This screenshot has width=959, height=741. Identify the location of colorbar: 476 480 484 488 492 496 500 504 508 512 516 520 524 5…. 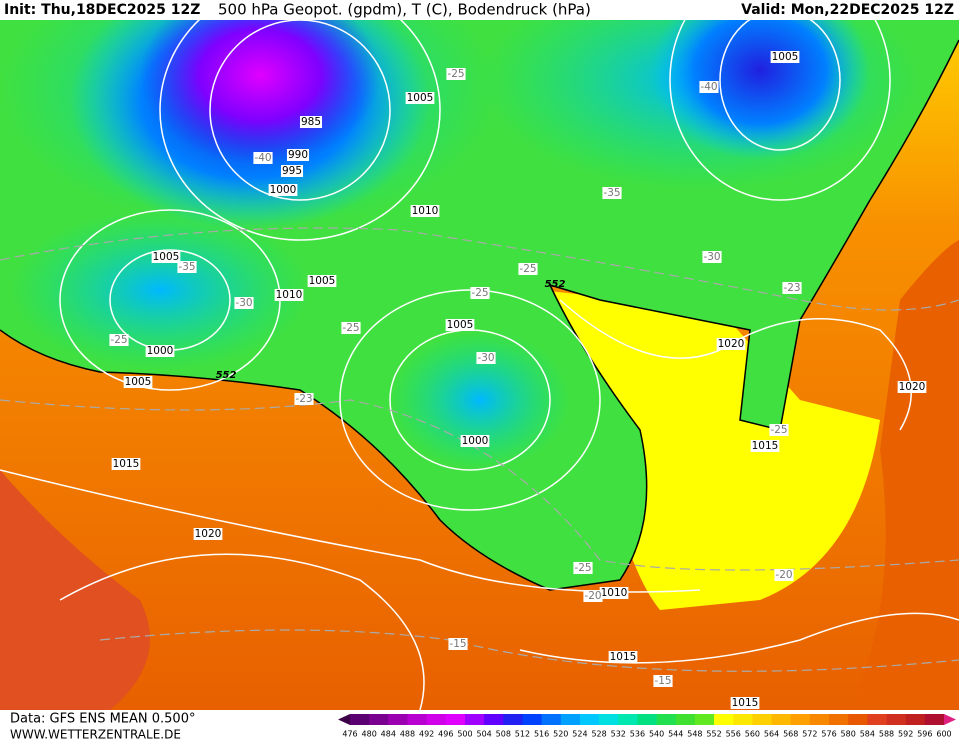
(647, 726).